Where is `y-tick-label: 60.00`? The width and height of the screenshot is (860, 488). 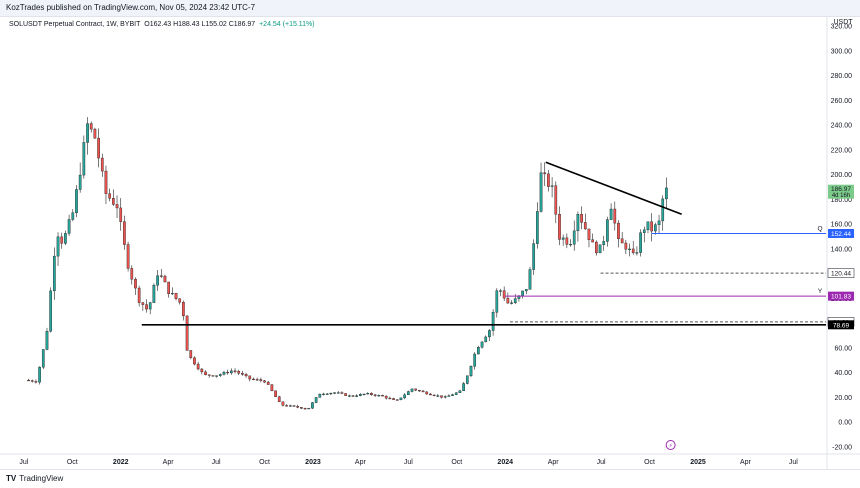
y-tick-label: 60.00 is located at coordinates (843, 348).